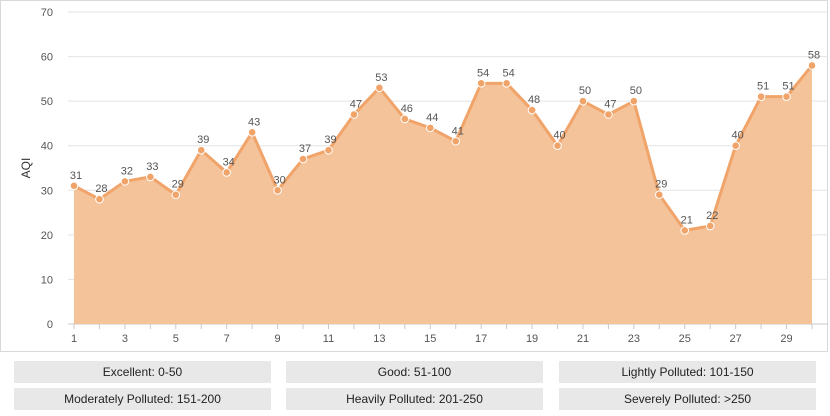 This screenshot has width=830, height=416. Describe the element at coordinates (458, 131) in the screenshot. I see `data-label: 41` at that location.